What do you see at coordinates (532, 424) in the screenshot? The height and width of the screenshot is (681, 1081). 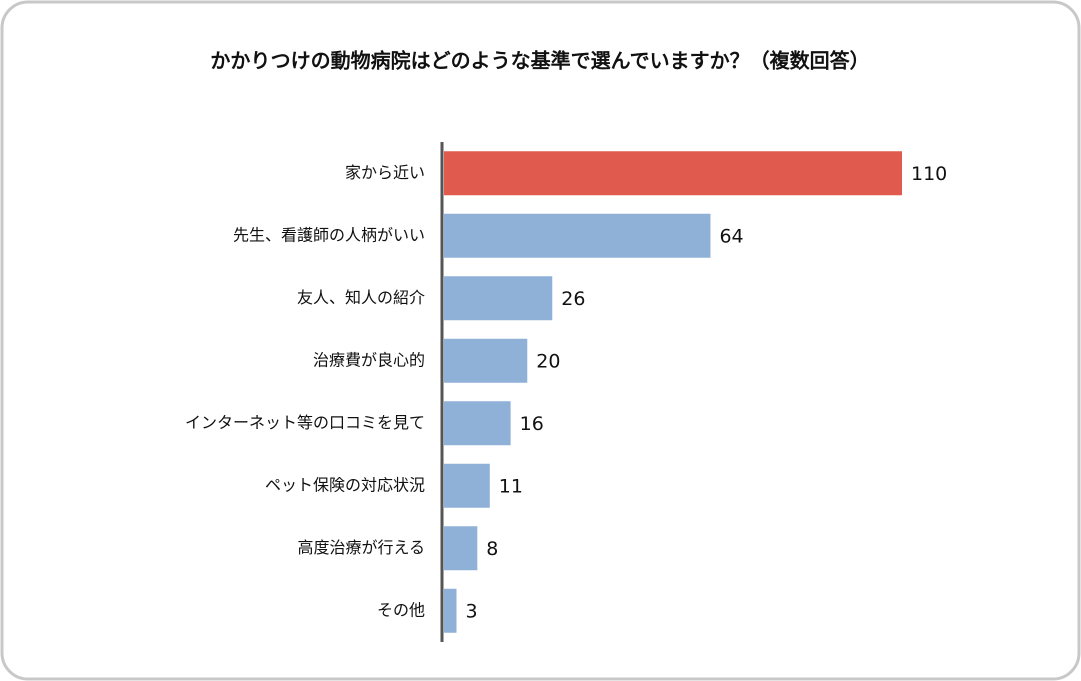 I see `value-label: 16` at bounding box center [532, 424].